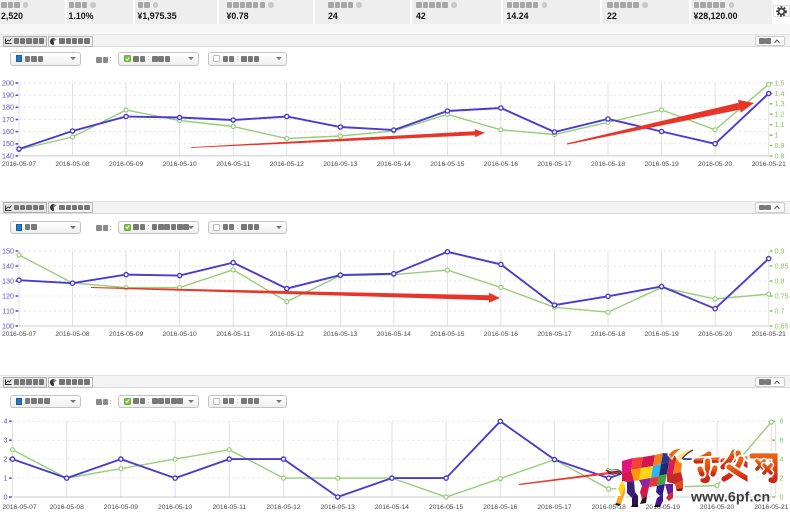 The width and height of the screenshot is (790, 516). What do you see at coordinates (8, 131) in the screenshot?
I see `svg-text: 160` at bounding box center [8, 131].